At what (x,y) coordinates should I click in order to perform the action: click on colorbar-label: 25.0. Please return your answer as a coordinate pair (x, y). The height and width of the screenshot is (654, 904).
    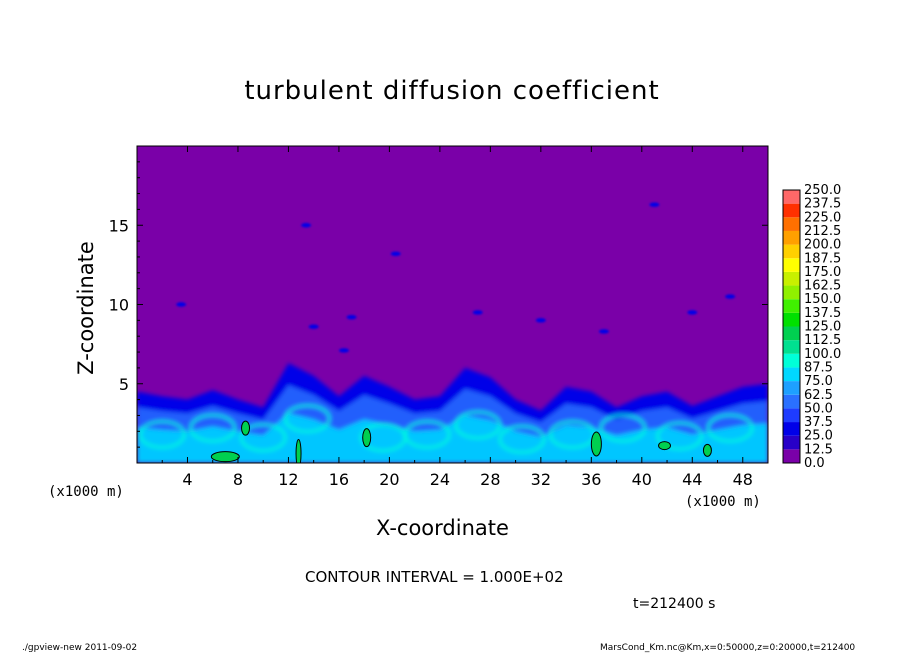
    Looking at the image, I should click on (818, 436).